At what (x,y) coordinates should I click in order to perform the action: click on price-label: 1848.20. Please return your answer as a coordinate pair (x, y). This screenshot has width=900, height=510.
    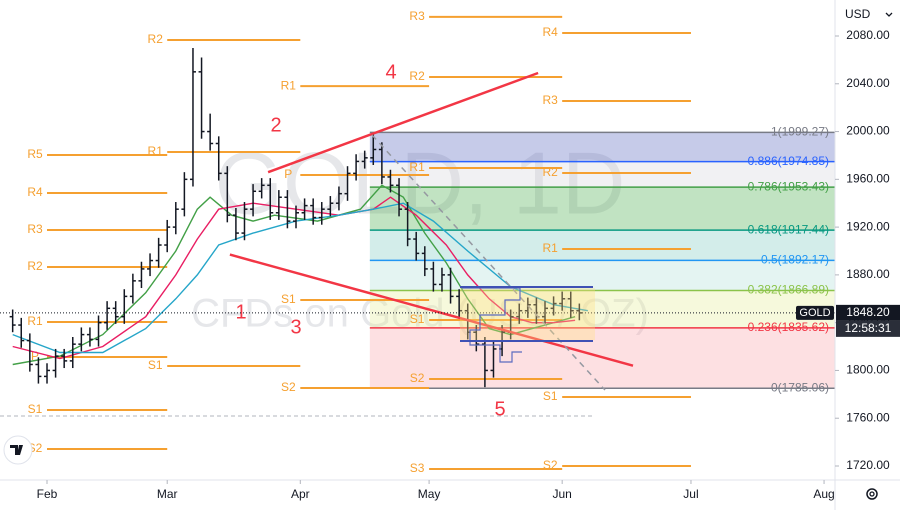
    Looking at the image, I should click on (868, 312).